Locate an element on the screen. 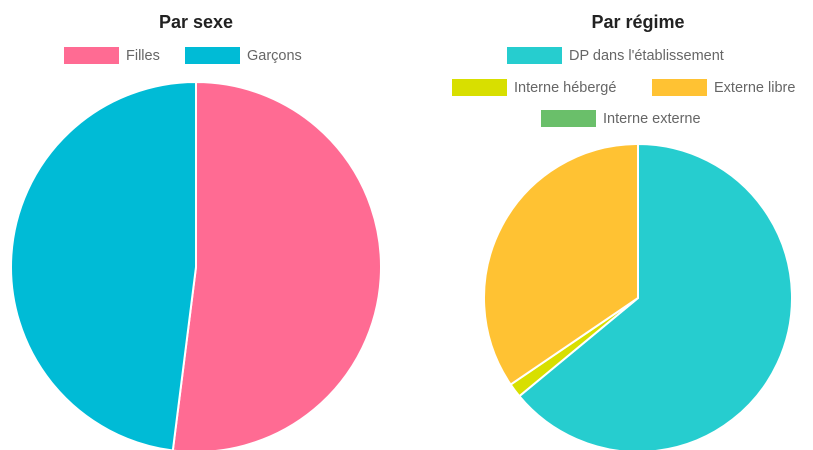 This screenshot has height=450, width=813. pie-slice-regime-externe-libre is located at coordinates (561, 264).